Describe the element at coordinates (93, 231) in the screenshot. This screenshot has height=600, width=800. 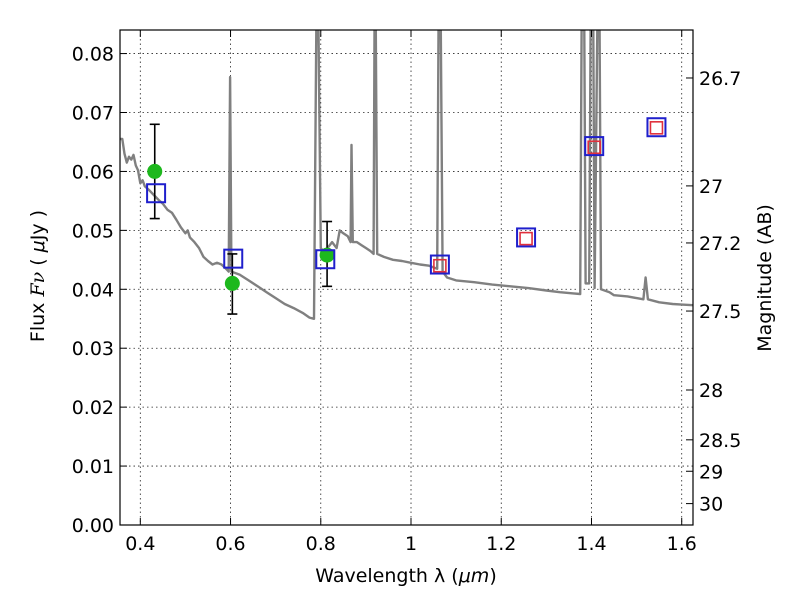
I see `y-tick-label: 0.05` at that location.